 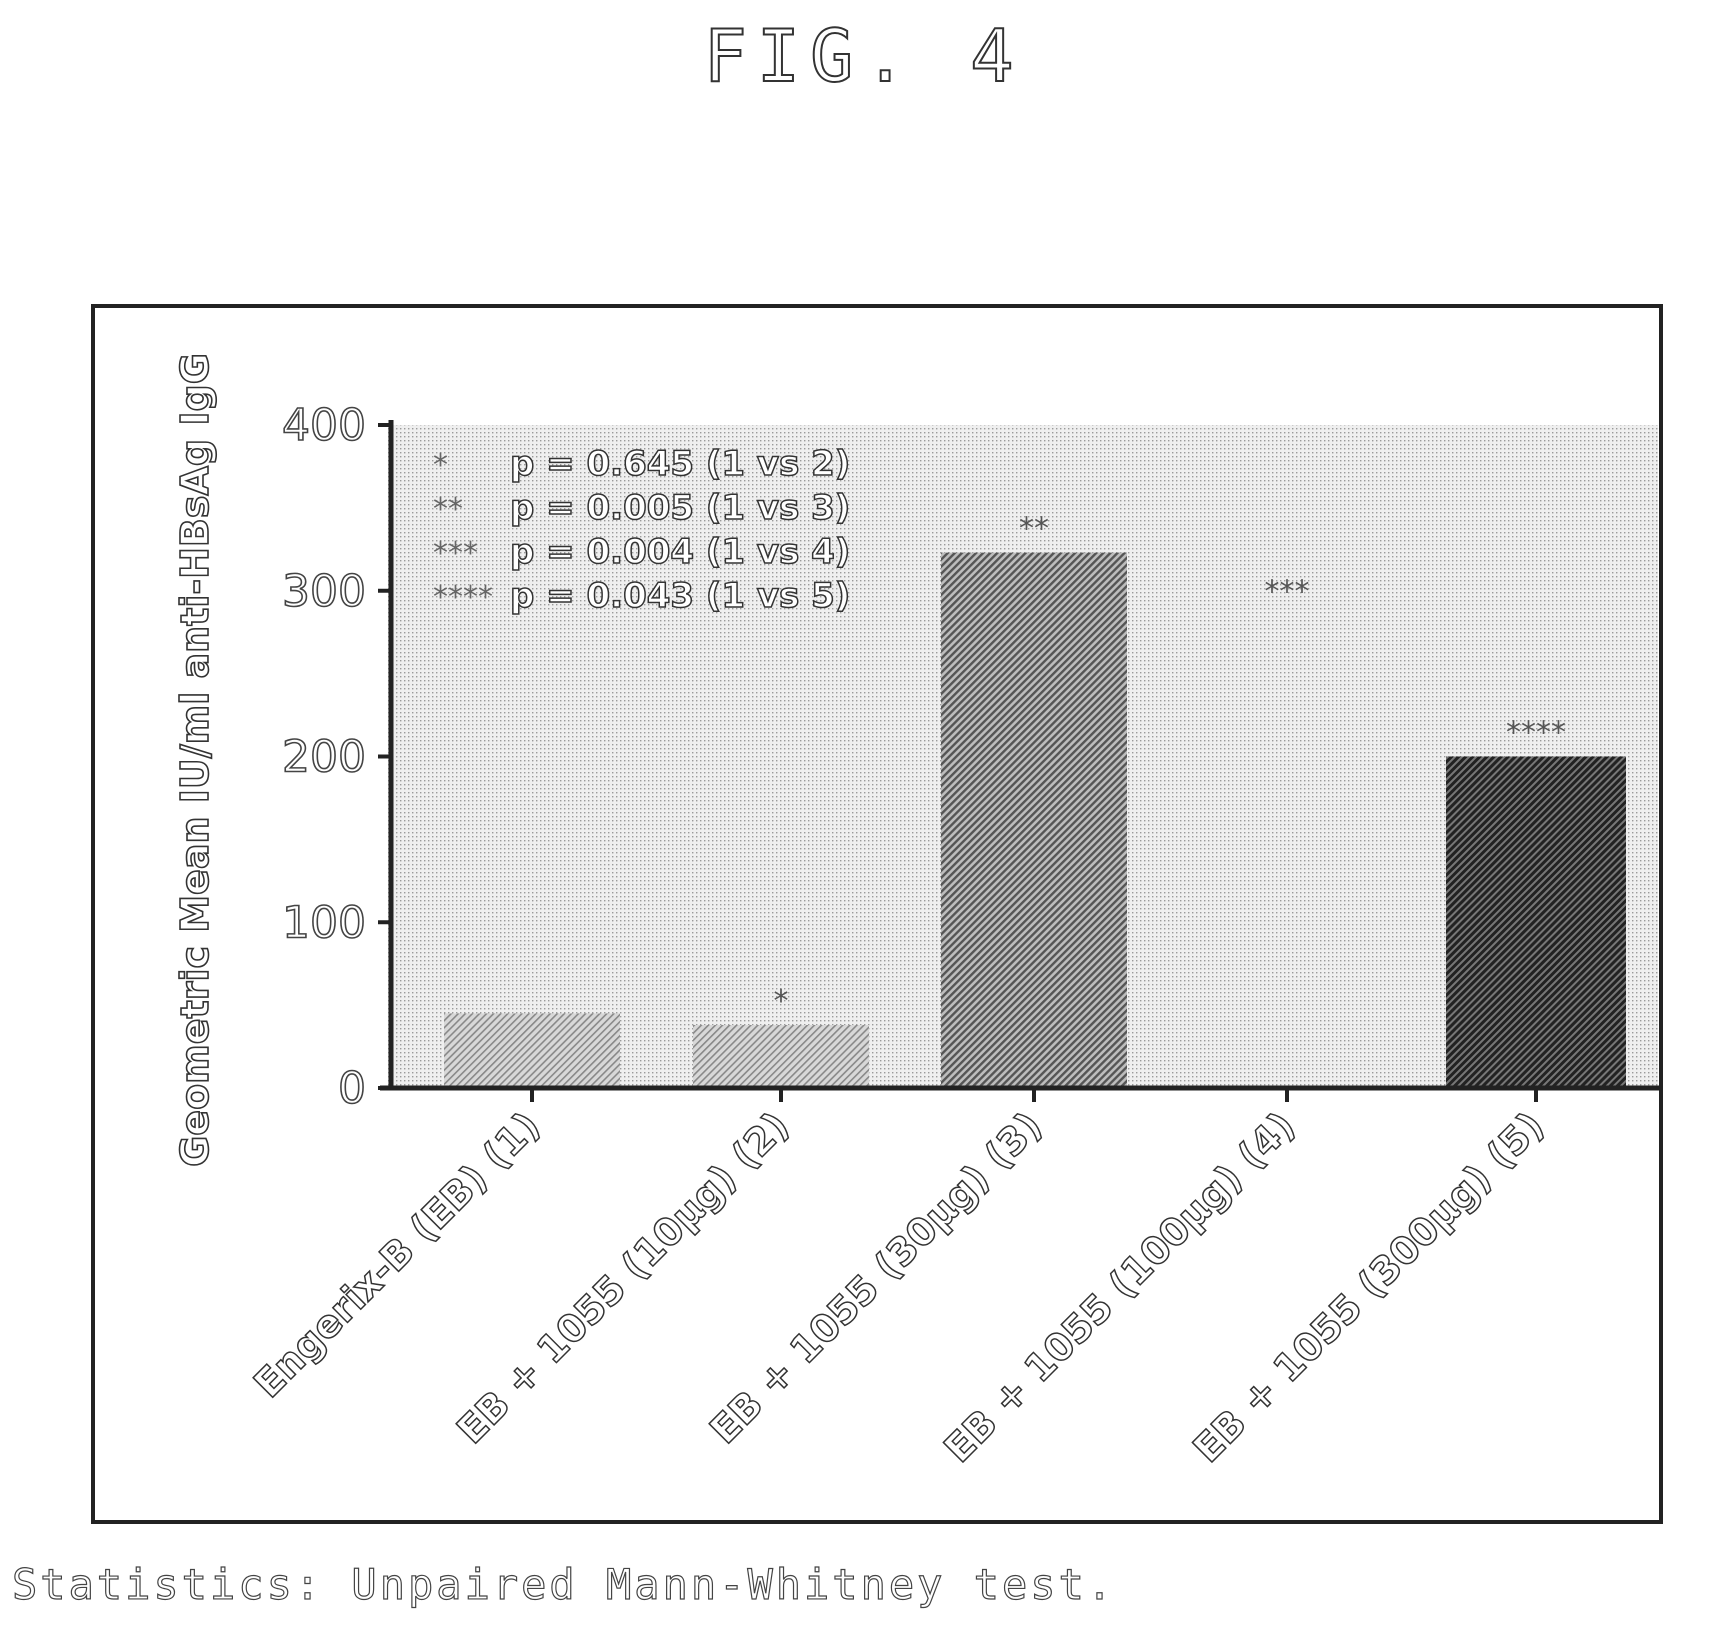 I want to click on y-axis-title: Geometric Mean IU/ml anti-HBsAg IgG, so click(x=195, y=760).